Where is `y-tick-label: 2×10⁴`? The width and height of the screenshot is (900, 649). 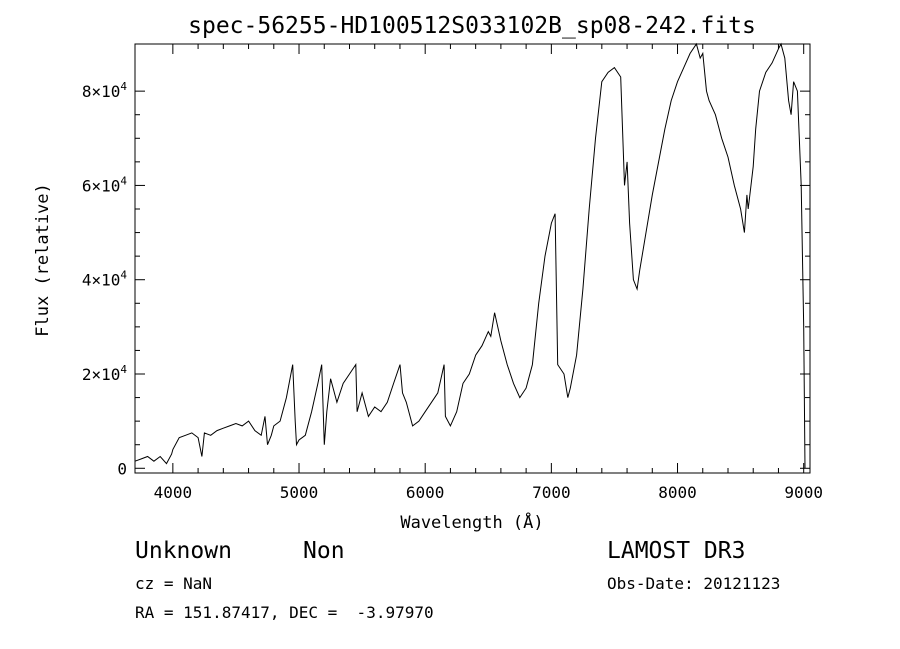 y-tick-label: 2×10⁴ is located at coordinates (105, 373).